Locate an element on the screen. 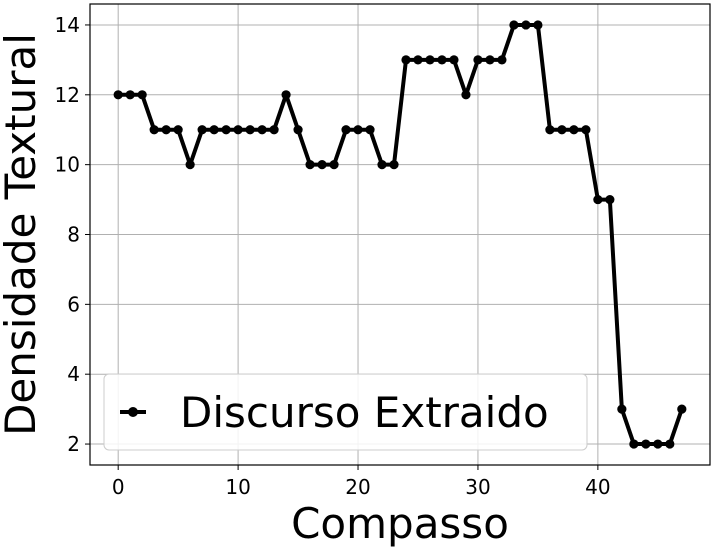 This screenshot has width=713, height=547. y-tick-label-3: 8 is located at coordinates (73, 235).